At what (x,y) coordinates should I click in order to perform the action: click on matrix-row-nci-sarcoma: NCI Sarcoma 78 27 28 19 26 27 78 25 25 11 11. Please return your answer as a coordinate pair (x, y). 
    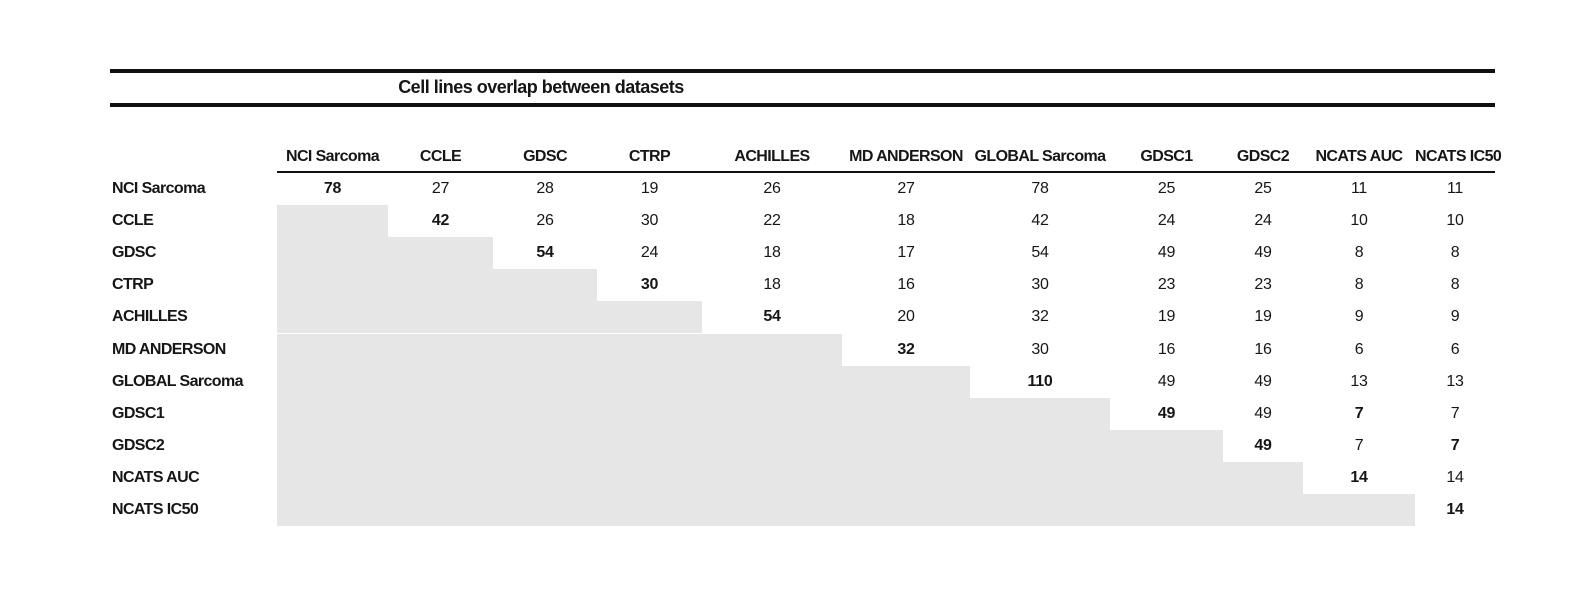
    Looking at the image, I should click on (788, 189).